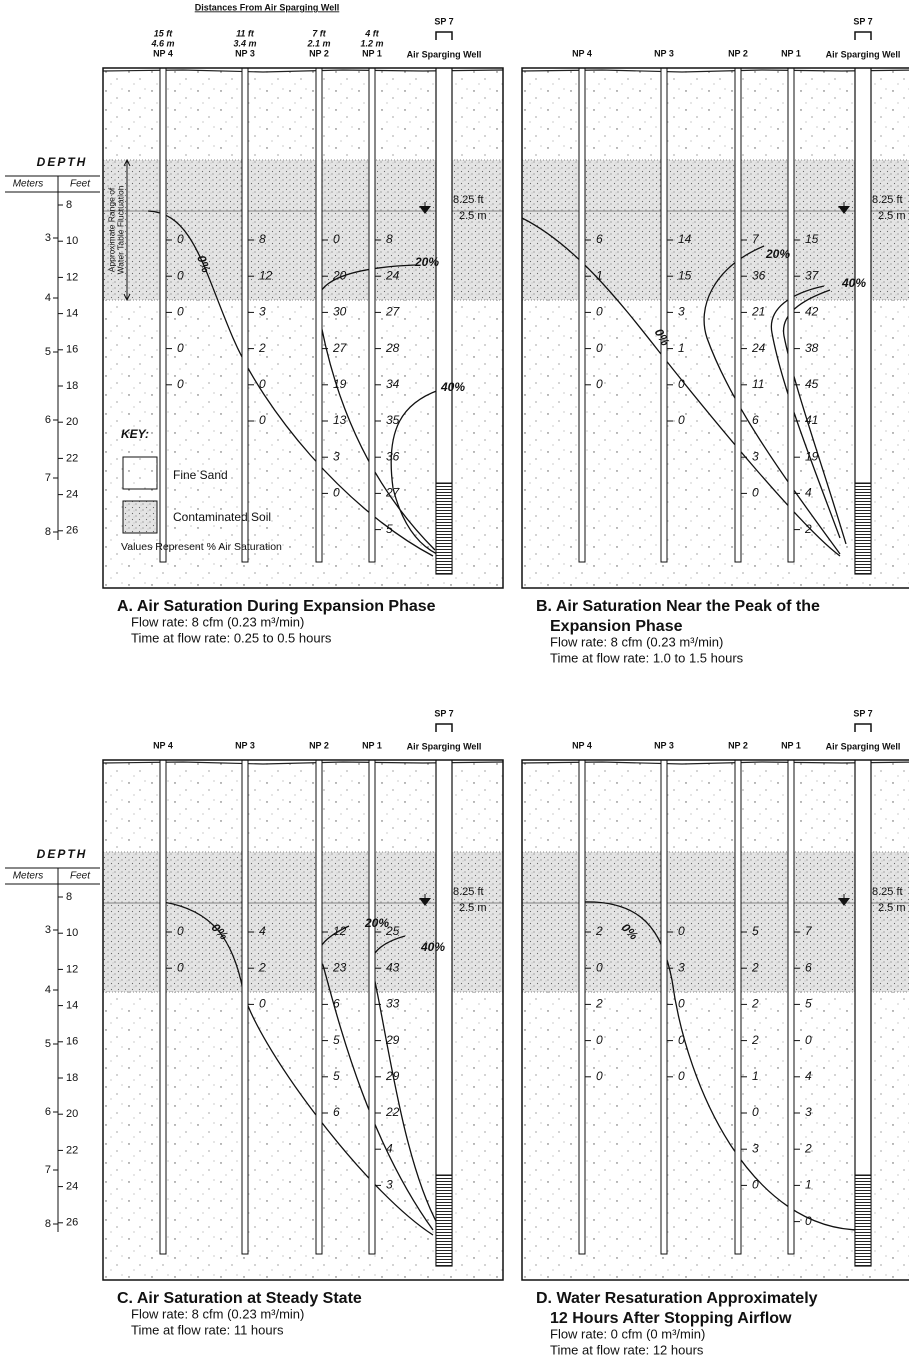  What do you see at coordinates (627, 1349) in the screenshot?
I see `caption-line: Time at flow rate: 12 hours` at bounding box center [627, 1349].